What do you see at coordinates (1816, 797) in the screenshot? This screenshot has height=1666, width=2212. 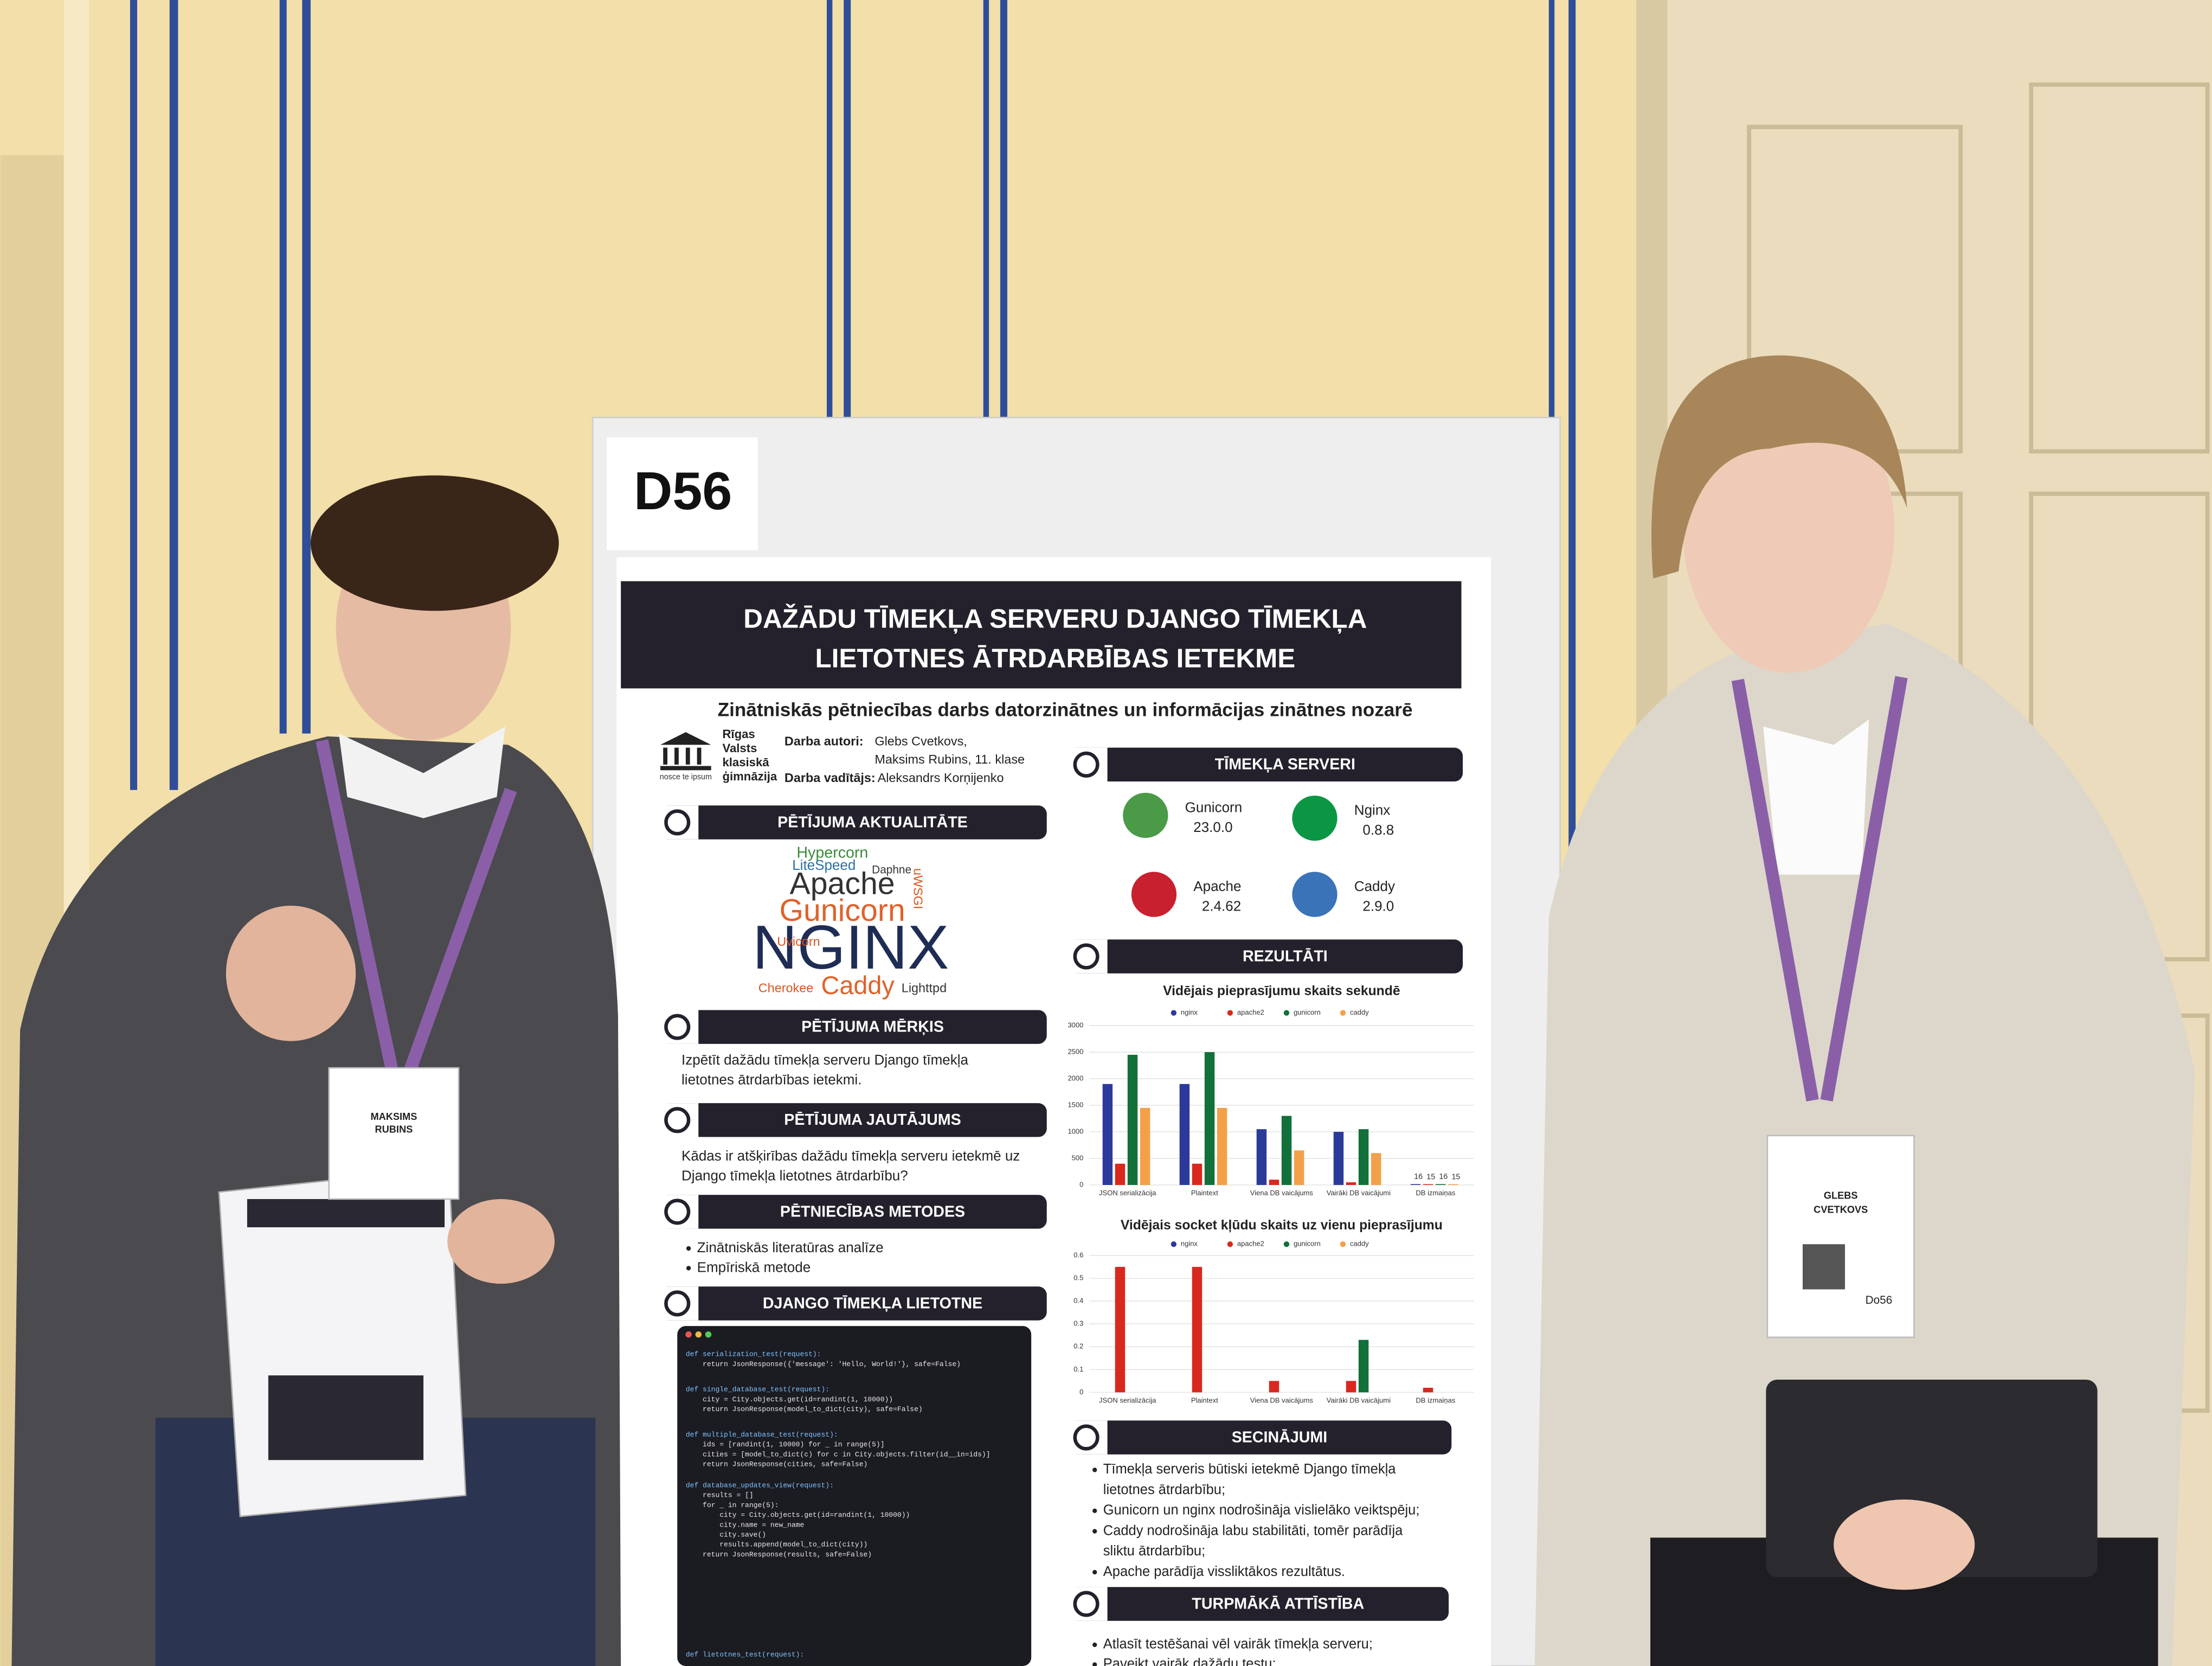 I see `person-right-shirt` at bounding box center [1816, 797].